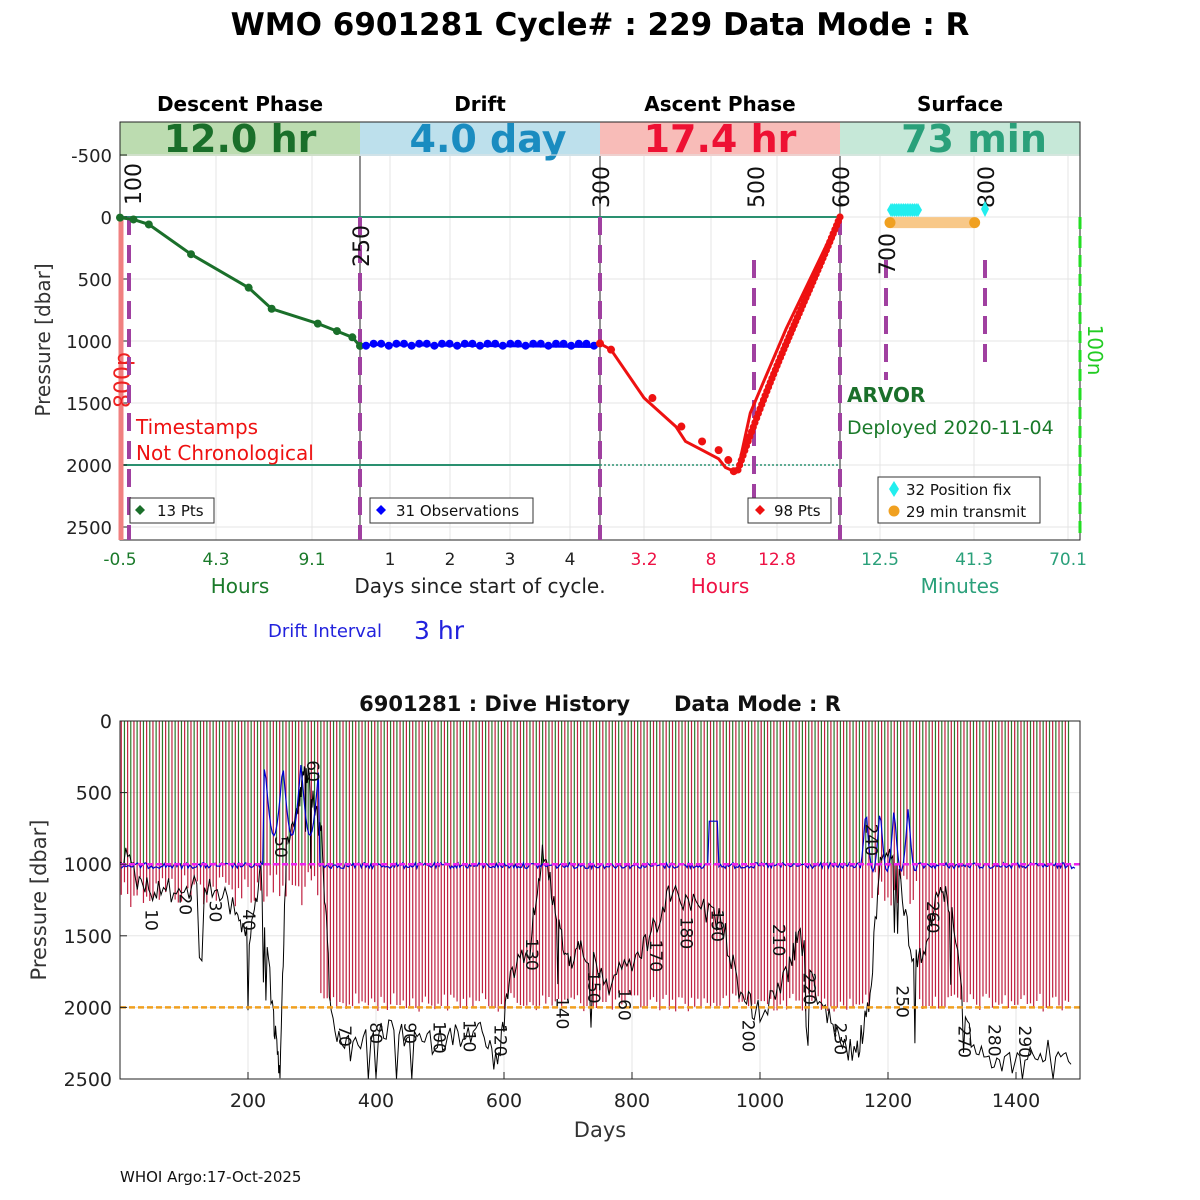 The width and height of the screenshot is (1200, 1200). I want to click on drift-legend: 31 Observations, so click(451, 510).